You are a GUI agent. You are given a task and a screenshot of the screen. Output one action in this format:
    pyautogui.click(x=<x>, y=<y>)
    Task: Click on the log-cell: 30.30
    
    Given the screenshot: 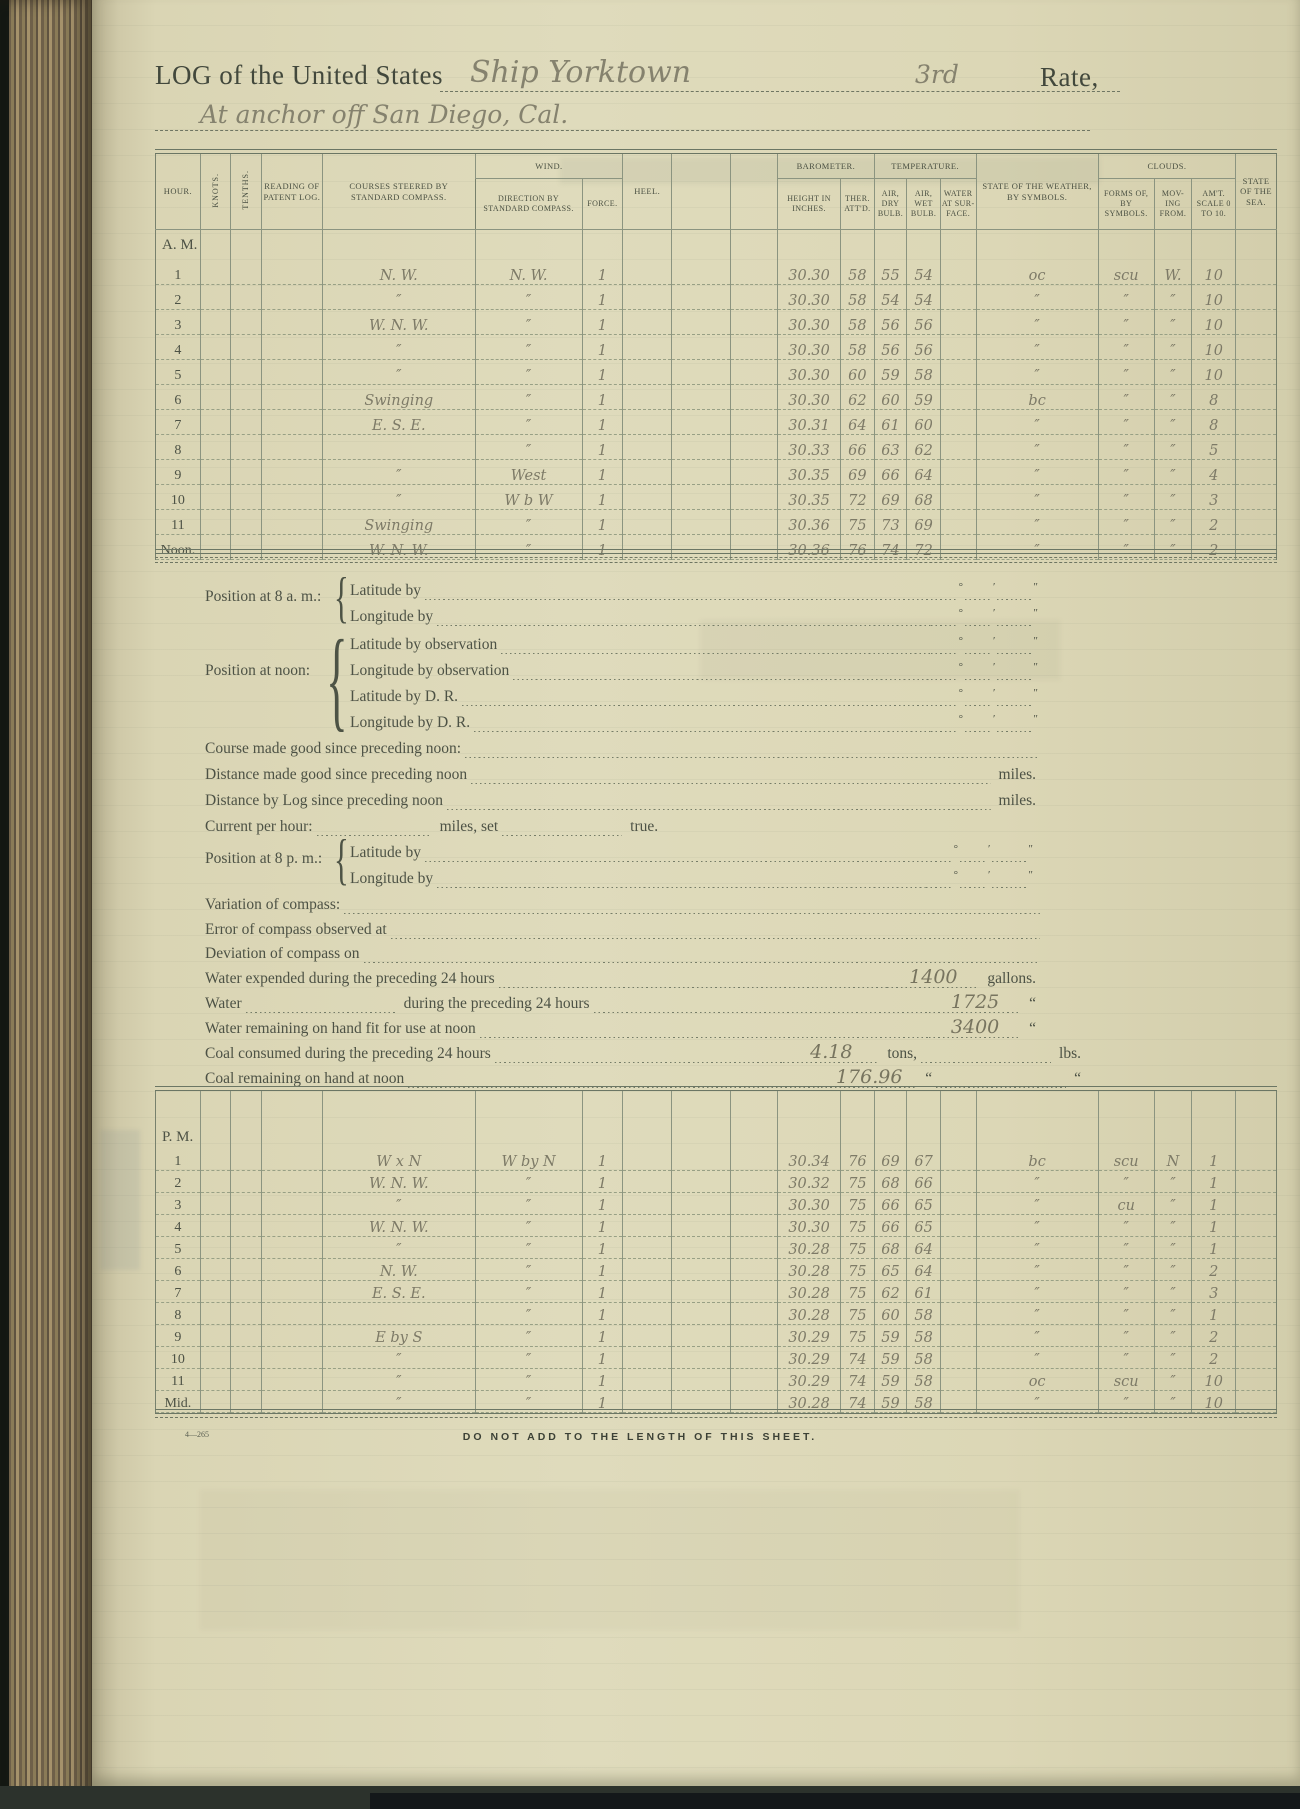 What is the action you would take?
    pyautogui.click(x=808, y=297)
    